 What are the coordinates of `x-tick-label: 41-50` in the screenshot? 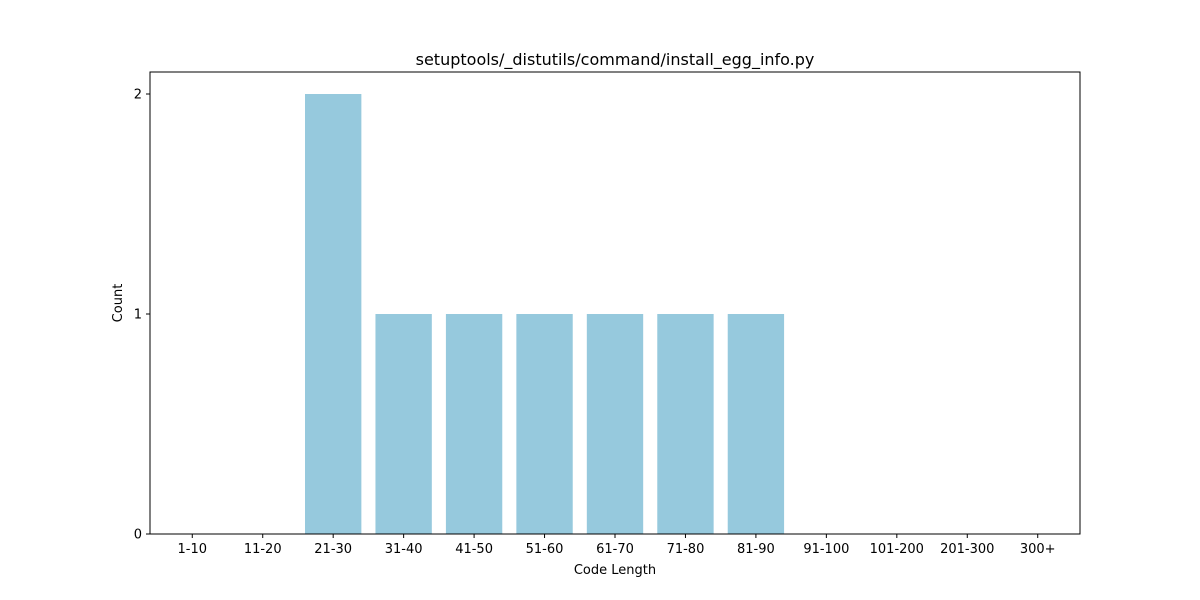 It's located at (474, 549).